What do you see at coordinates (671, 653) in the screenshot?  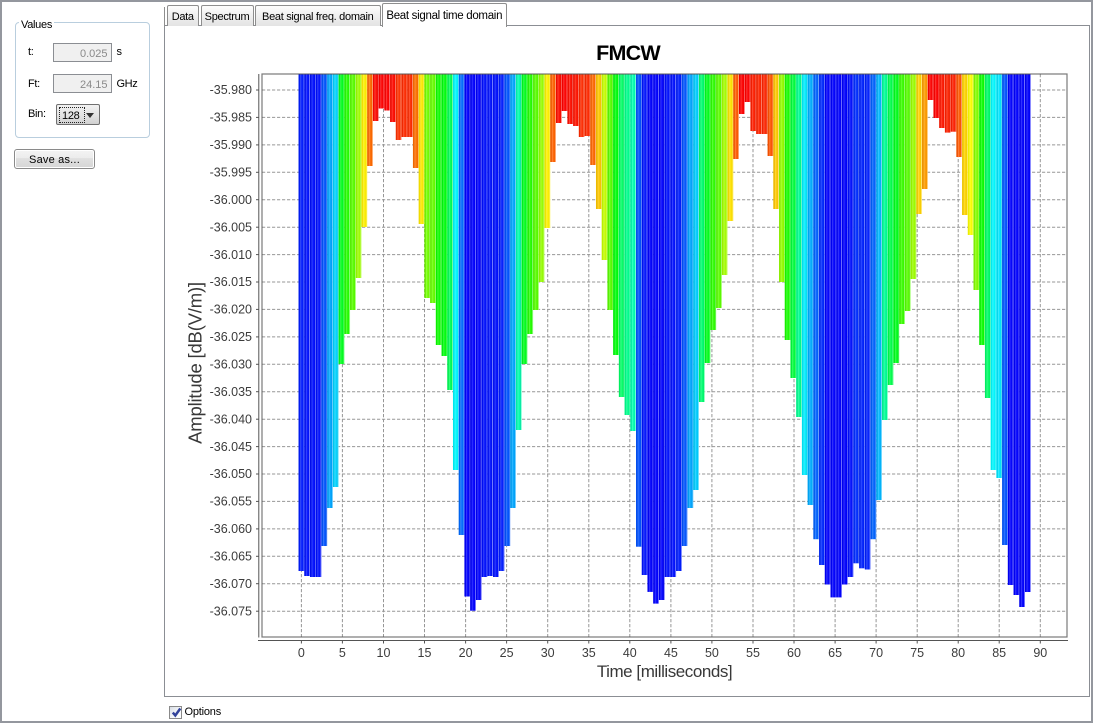 I see `svg-text: 45` at bounding box center [671, 653].